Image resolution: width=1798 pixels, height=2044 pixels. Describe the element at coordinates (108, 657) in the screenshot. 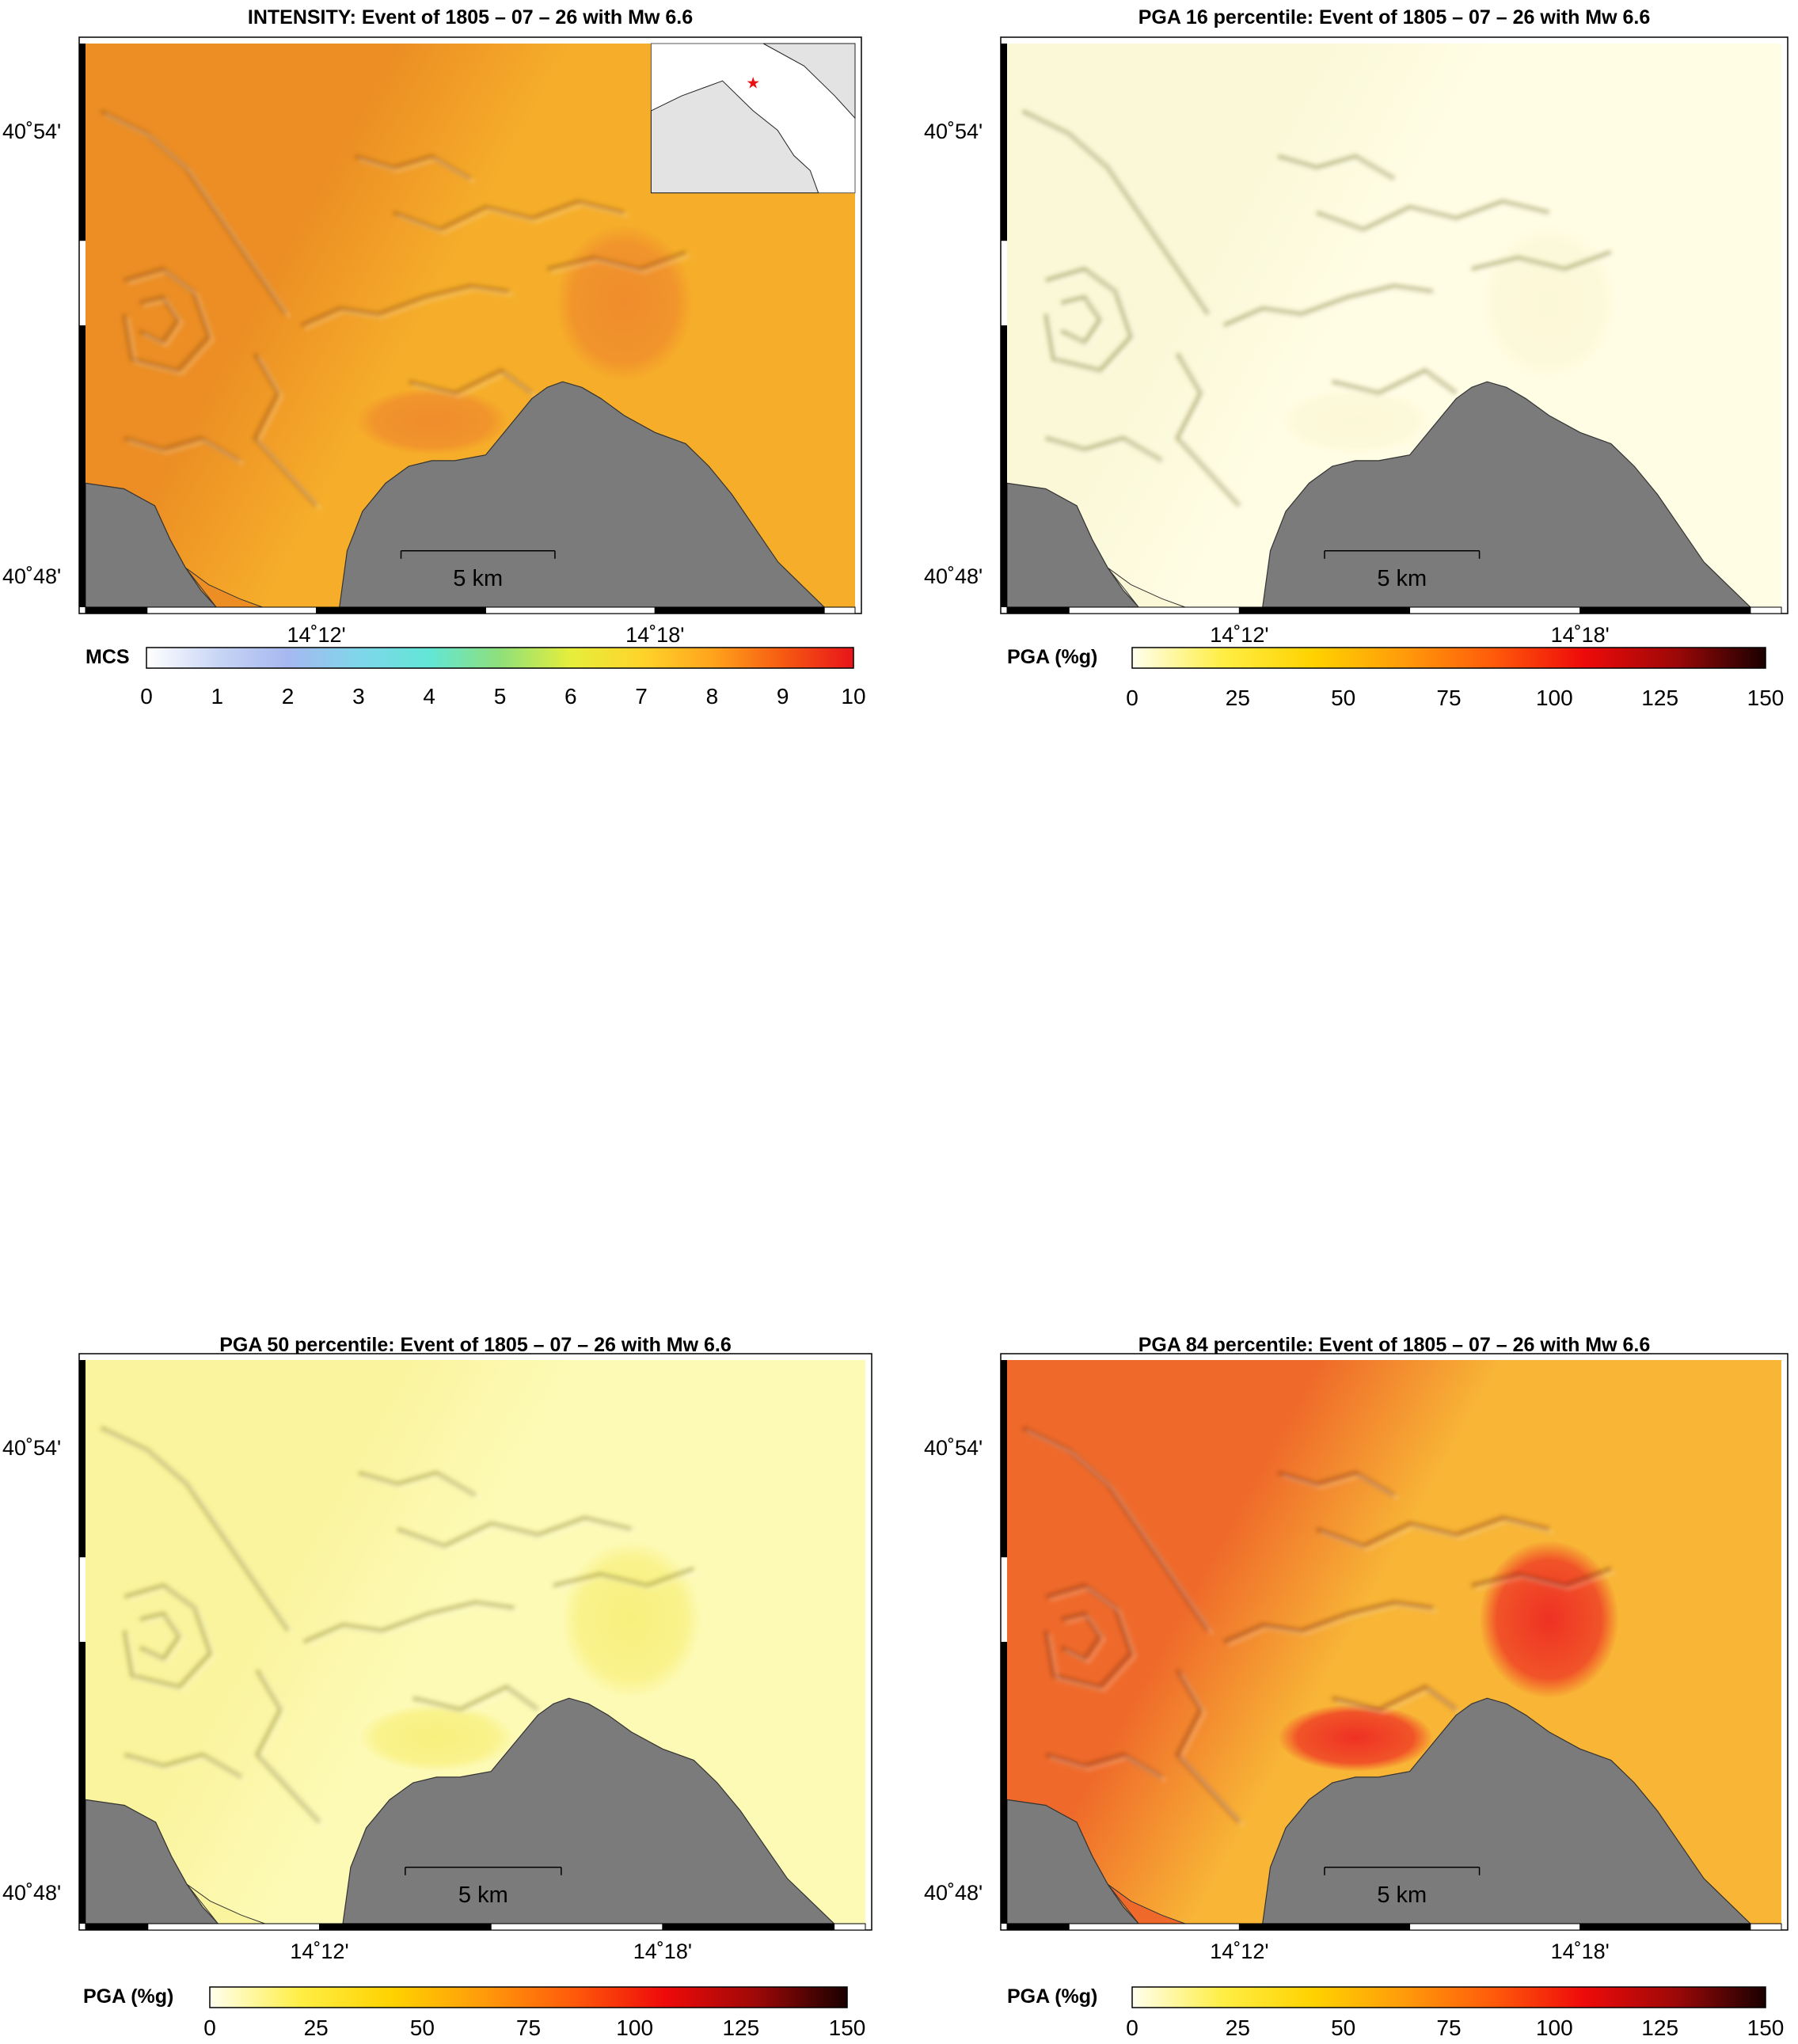

I see `colorbar-label: MCS` at that location.